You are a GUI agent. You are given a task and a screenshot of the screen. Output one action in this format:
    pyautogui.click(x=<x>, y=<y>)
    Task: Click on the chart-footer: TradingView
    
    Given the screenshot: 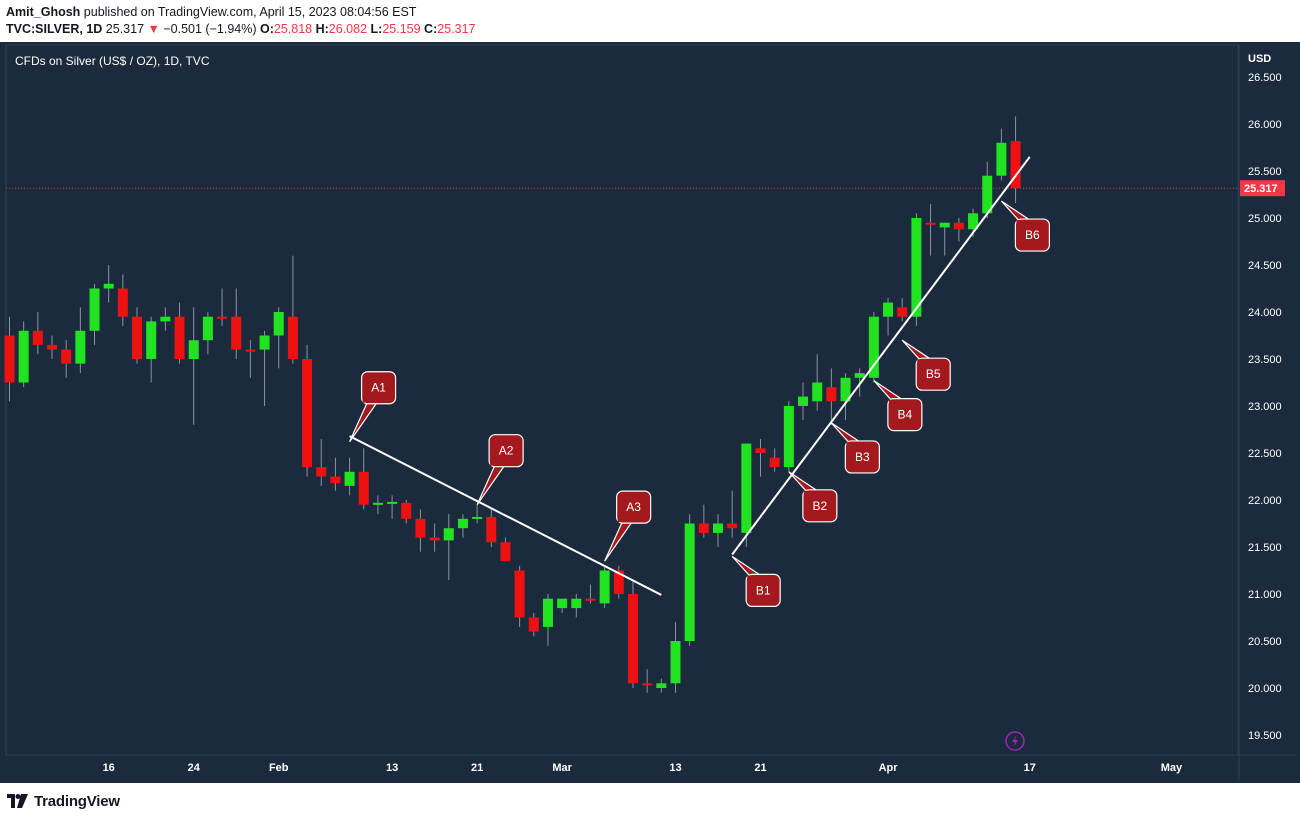 What is the action you would take?
    pyautogui.click(x=650, y=801)
    